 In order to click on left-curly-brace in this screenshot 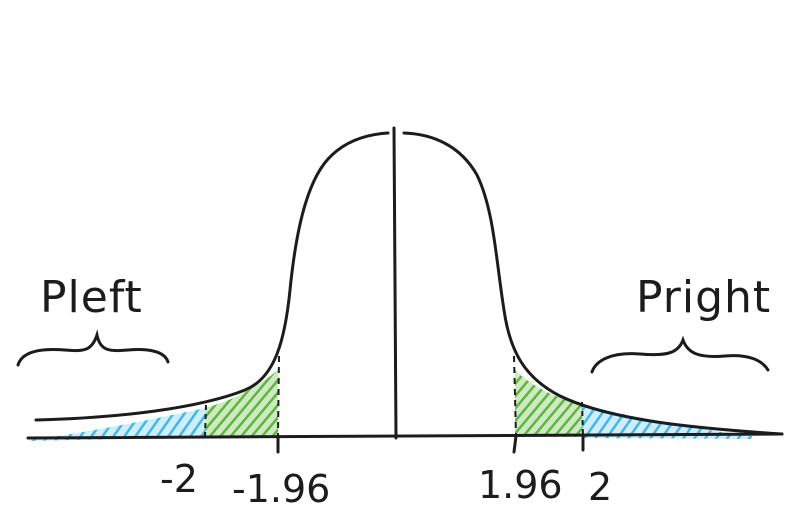, I will do `click(93, 348)`.